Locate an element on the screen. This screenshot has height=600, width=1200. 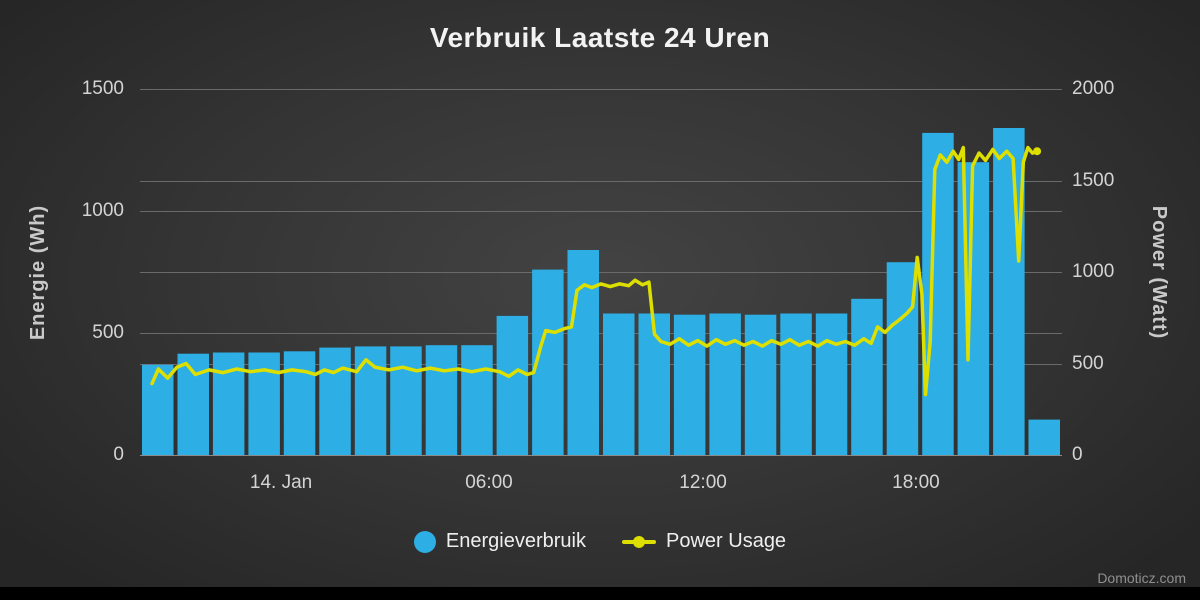
x-axis-tick-label: 18:00 is located at coordinates (916, 482).